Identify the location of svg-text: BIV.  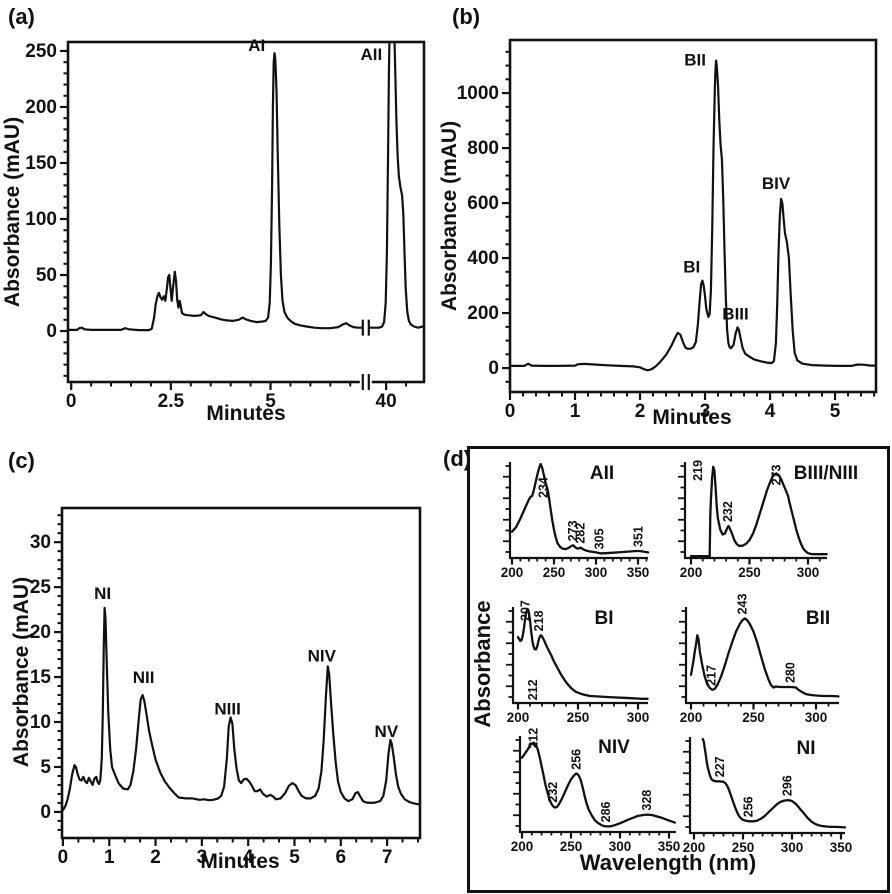
(776, 183).